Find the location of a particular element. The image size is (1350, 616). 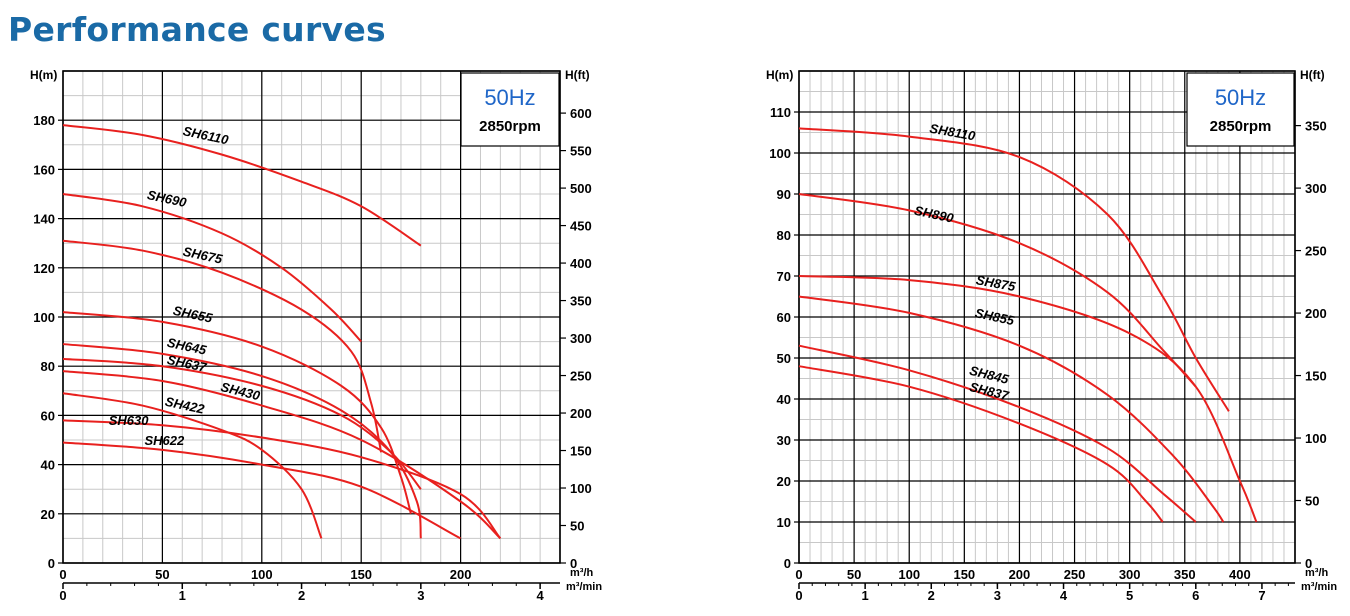

chart2-y-tick-label: 10 is located at coordinates (784, 522).